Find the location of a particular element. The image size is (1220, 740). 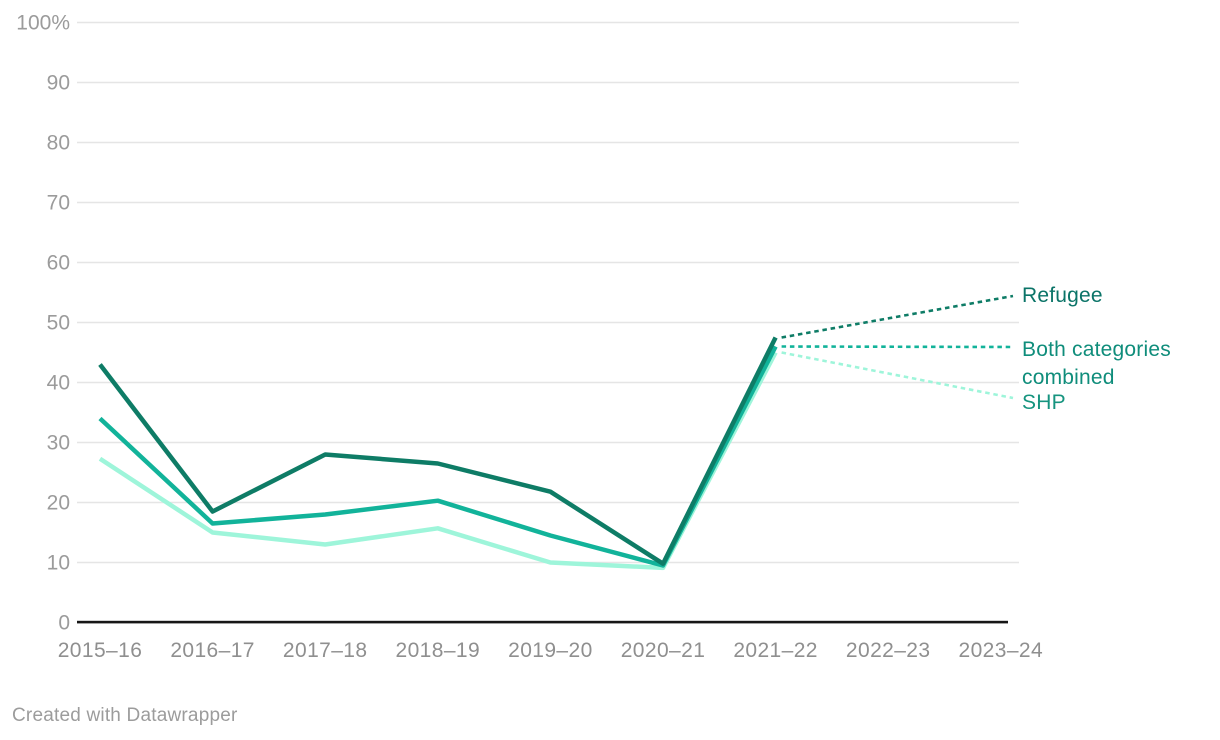

y-tick-label: 40 is located at coordinates (58, 383).